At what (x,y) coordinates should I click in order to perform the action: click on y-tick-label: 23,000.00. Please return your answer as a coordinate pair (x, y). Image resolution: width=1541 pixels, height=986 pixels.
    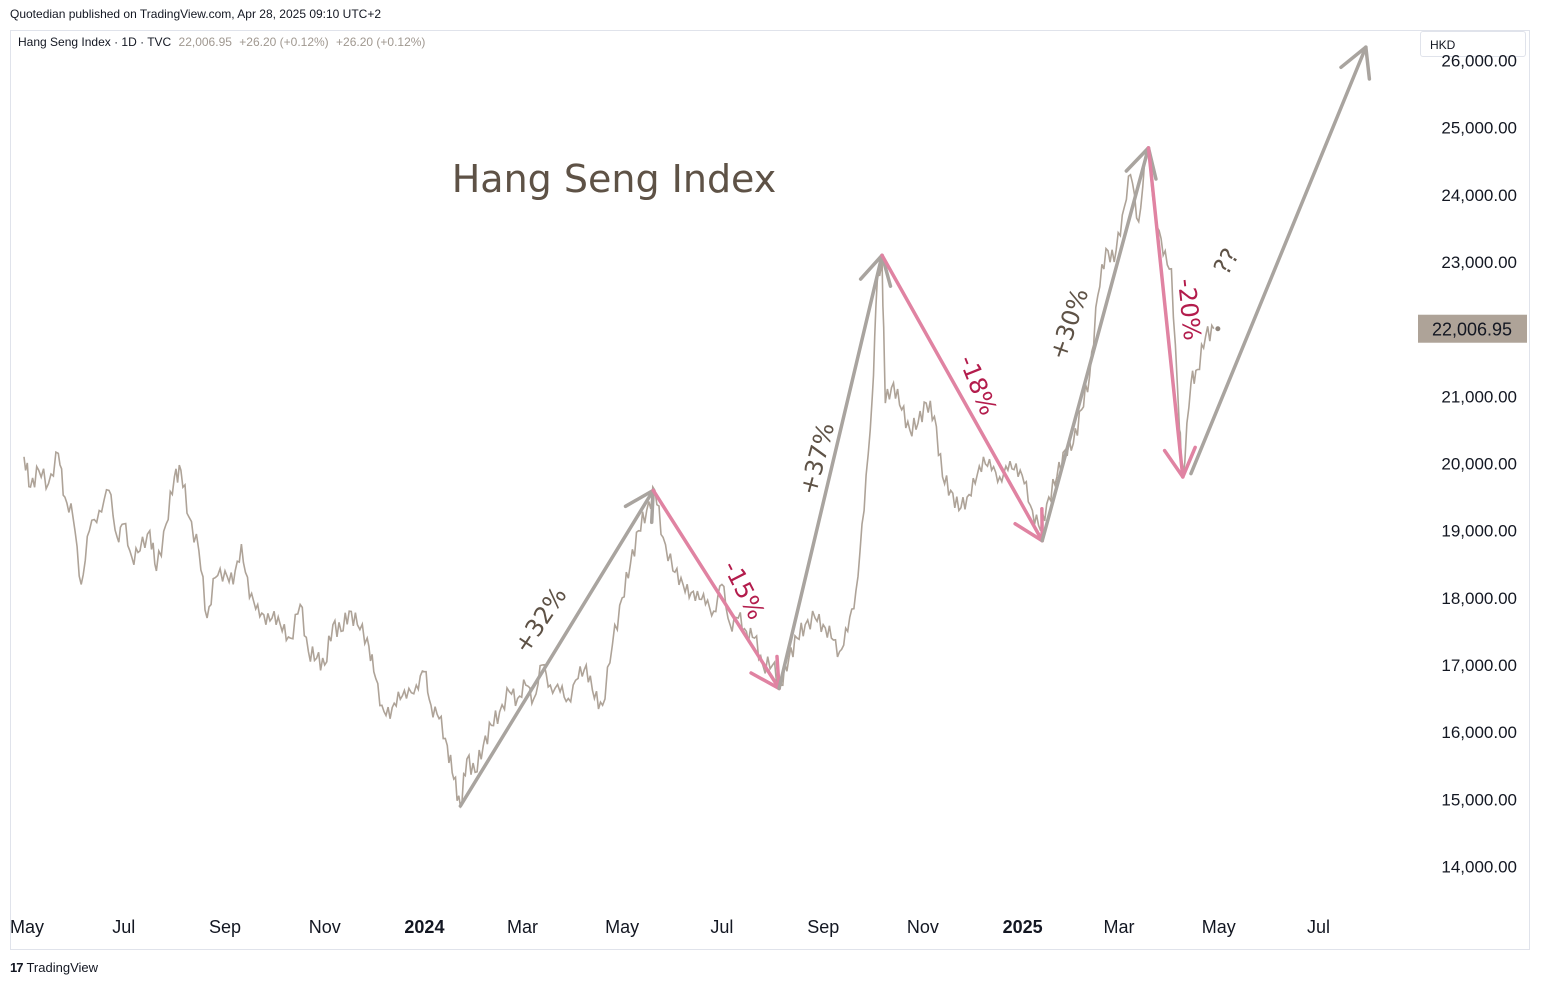
    Looking at the image, I should click on (1479, 262).